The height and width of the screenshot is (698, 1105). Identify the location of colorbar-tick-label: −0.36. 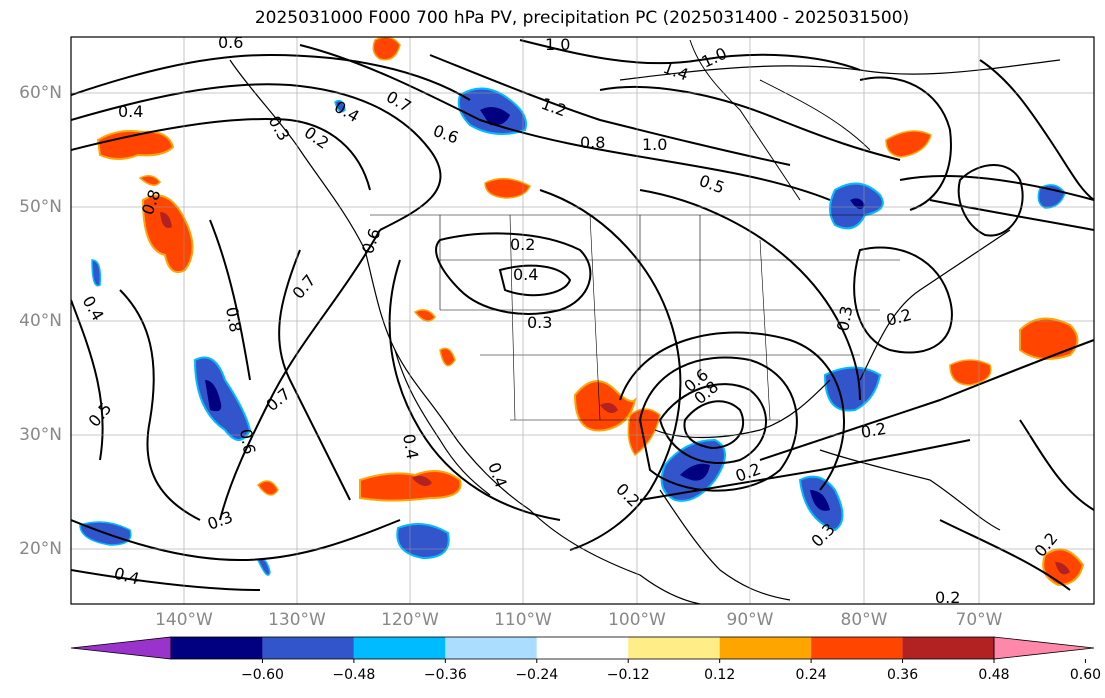
(445, 675).